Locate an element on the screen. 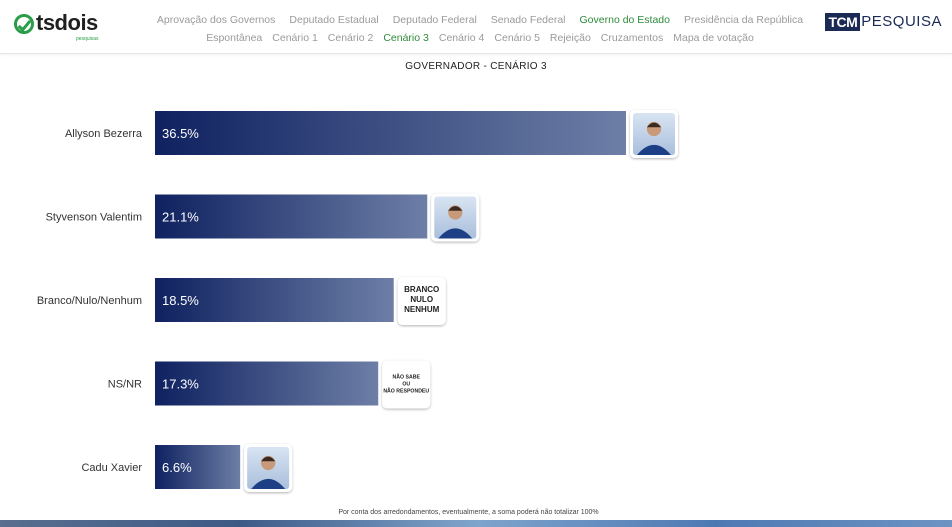  badge-text-line: NULO is located at coordinates (421, 299).